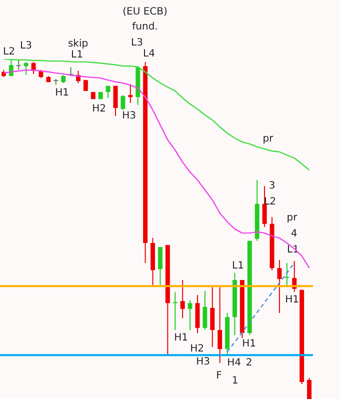 This screenshot has width=340, height=399. Describe the element at coordinates (149, 54) in the screenshot. I see `annotation: L4` at that location.